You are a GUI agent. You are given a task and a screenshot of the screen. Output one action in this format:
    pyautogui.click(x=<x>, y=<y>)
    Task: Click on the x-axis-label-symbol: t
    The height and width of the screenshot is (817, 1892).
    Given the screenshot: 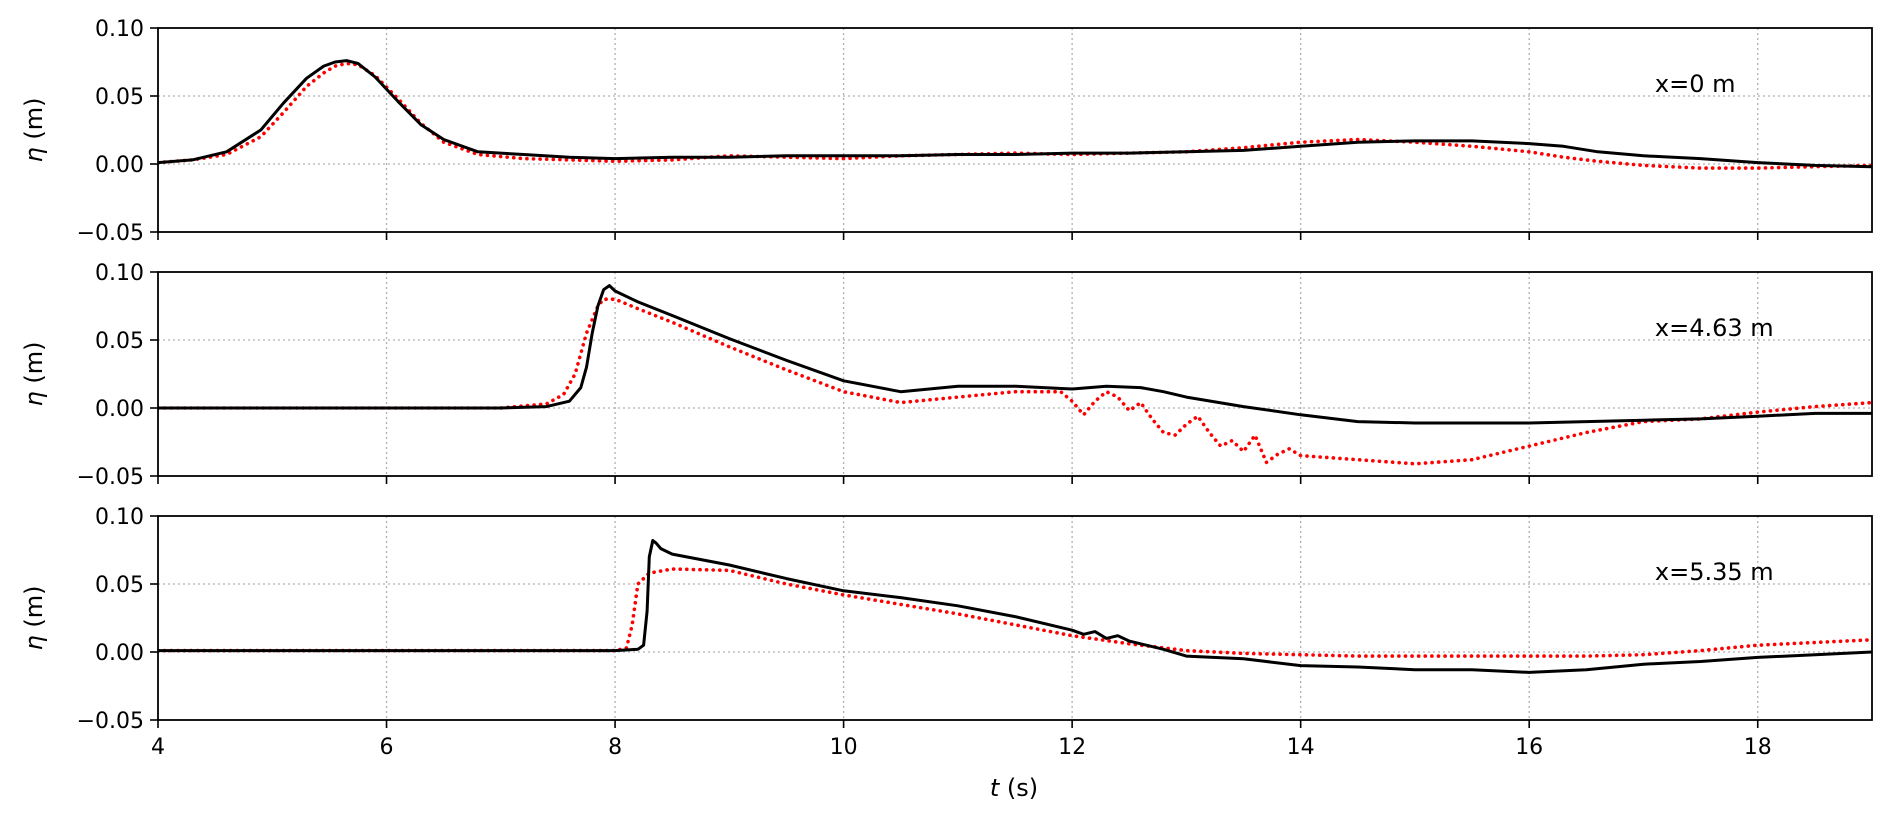 What is the action you would take?
    pyautogui.click(x=995, y=788)
    